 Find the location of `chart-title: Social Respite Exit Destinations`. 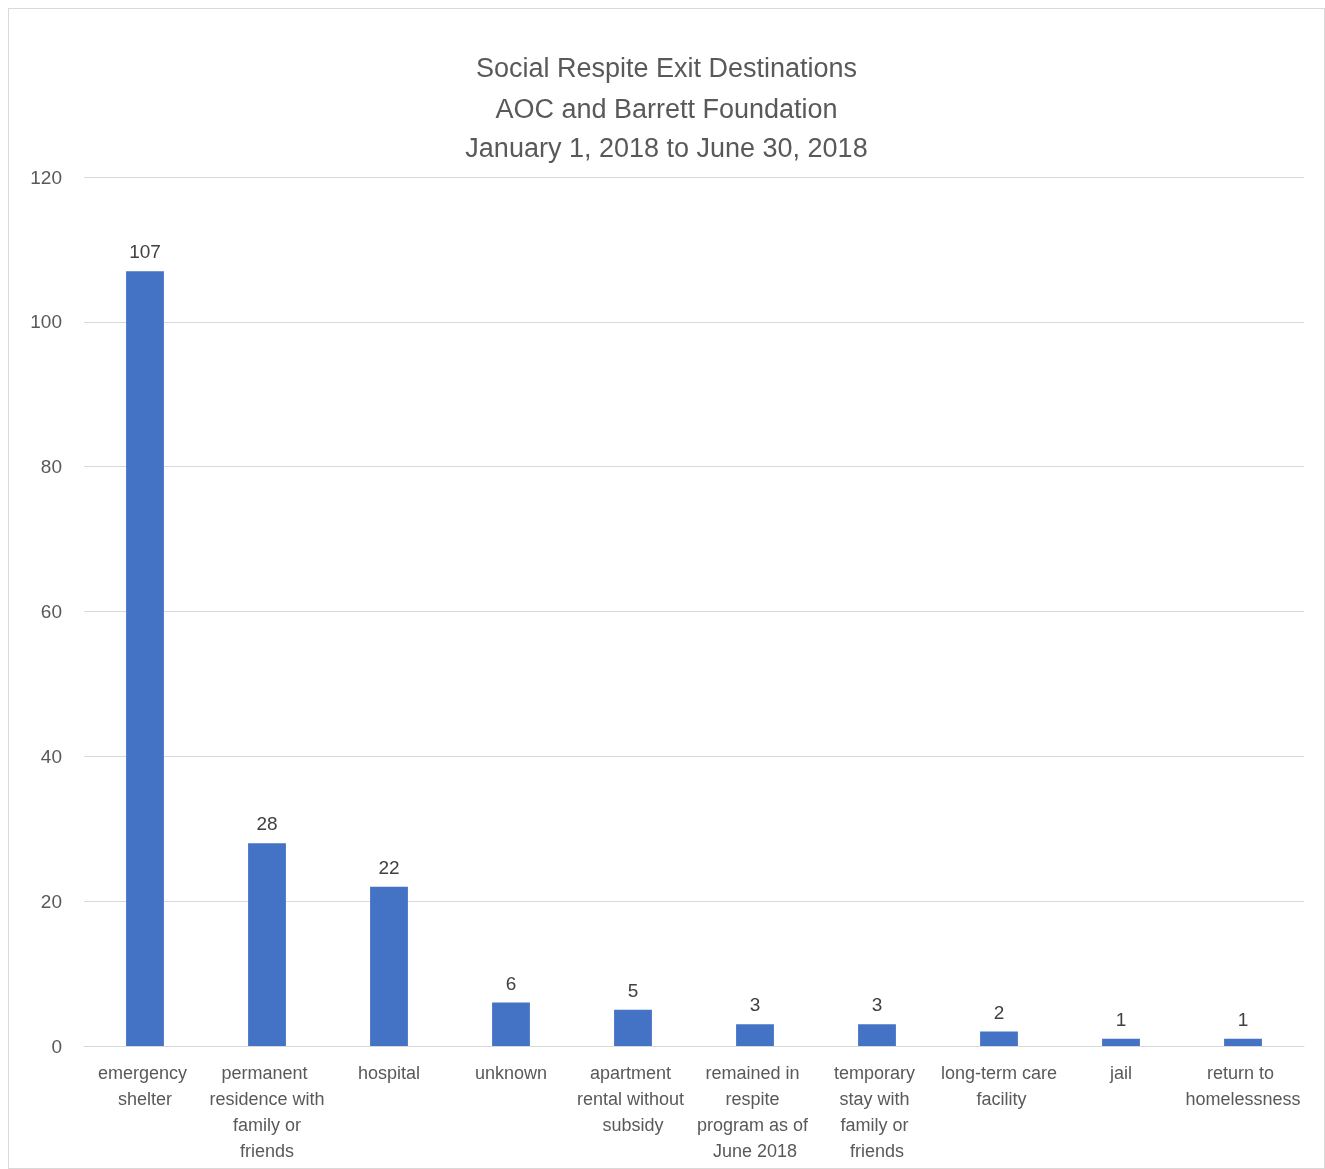

chart-title: Social Respite Exit Destinations is located at coordinates (666, 67).